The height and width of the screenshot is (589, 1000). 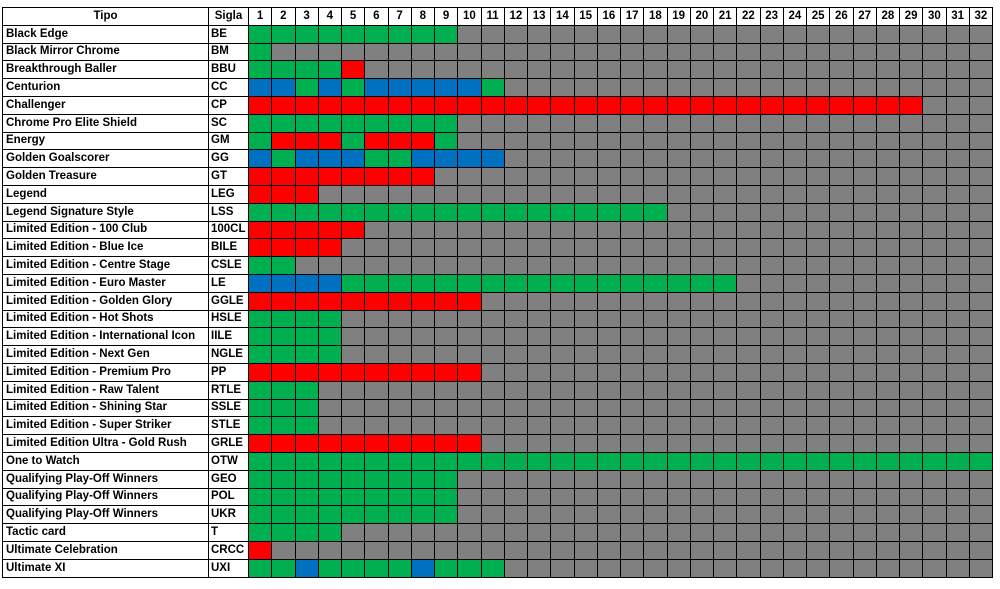 What do you see at coordinates (105, 34) in the screenshot?
I see `tipo-cell: Black Edge` at bounding box center [105, 34].